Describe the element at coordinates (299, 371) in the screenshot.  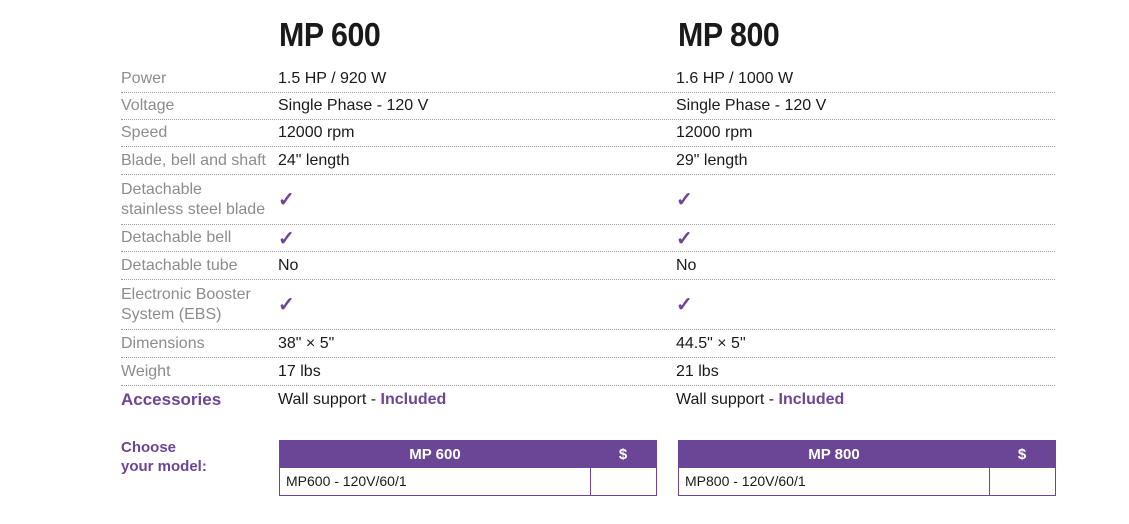
I see `spec-value-weight-mp600: 17 lbs` at that location.